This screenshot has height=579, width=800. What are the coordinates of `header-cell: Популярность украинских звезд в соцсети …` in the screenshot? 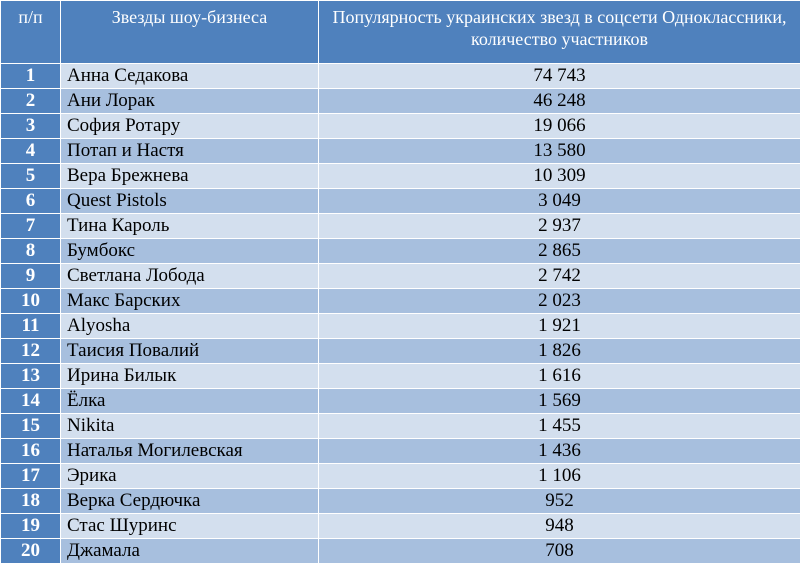 It's located at (559, 32).